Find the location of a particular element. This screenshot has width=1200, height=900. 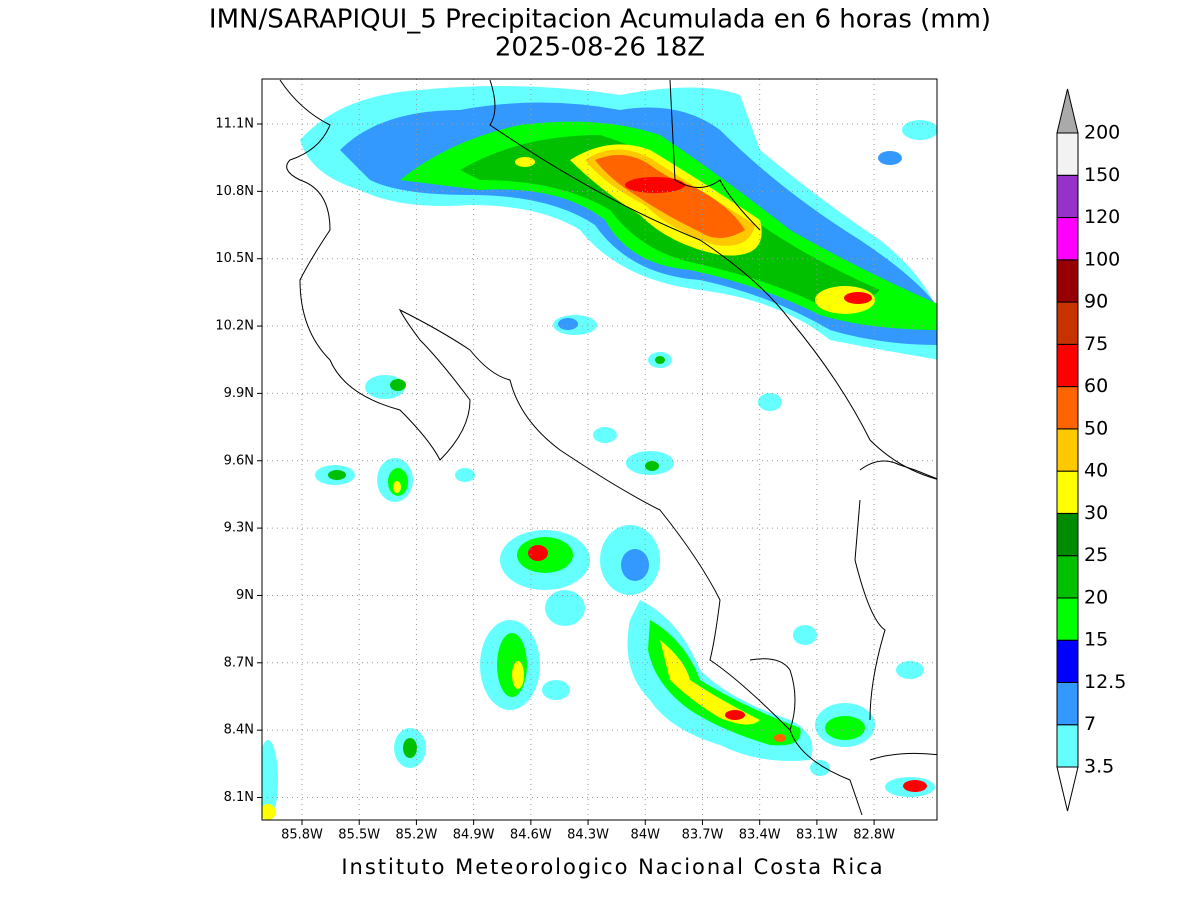

colorbar-label: 40 is located at coordinates (1096, 471).